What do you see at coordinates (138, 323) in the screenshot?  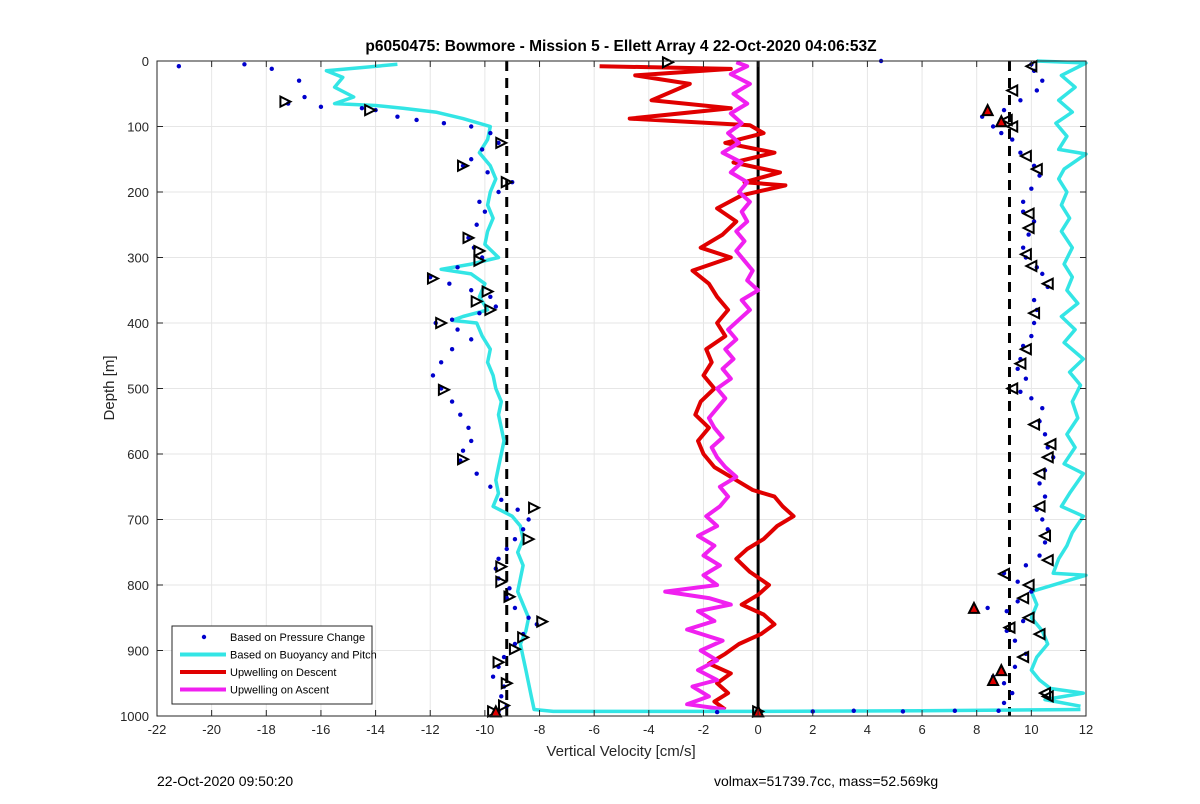 I see `y-tick-label: 400` at bounding box center [138, 323].